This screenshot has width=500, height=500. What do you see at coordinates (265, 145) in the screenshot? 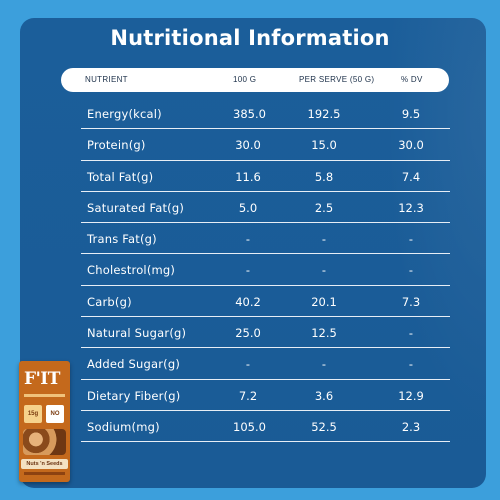
I see `table-row: Protein(g) 30.0 15.0 30.0` at bounding box center [265, 145].